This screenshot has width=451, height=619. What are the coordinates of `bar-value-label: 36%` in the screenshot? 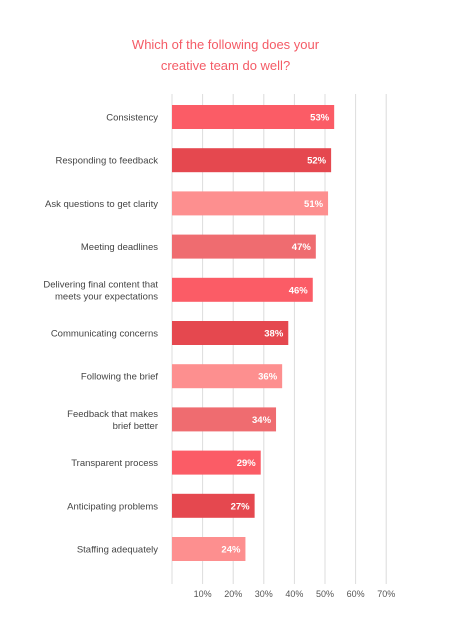 It's located at (268, 377).